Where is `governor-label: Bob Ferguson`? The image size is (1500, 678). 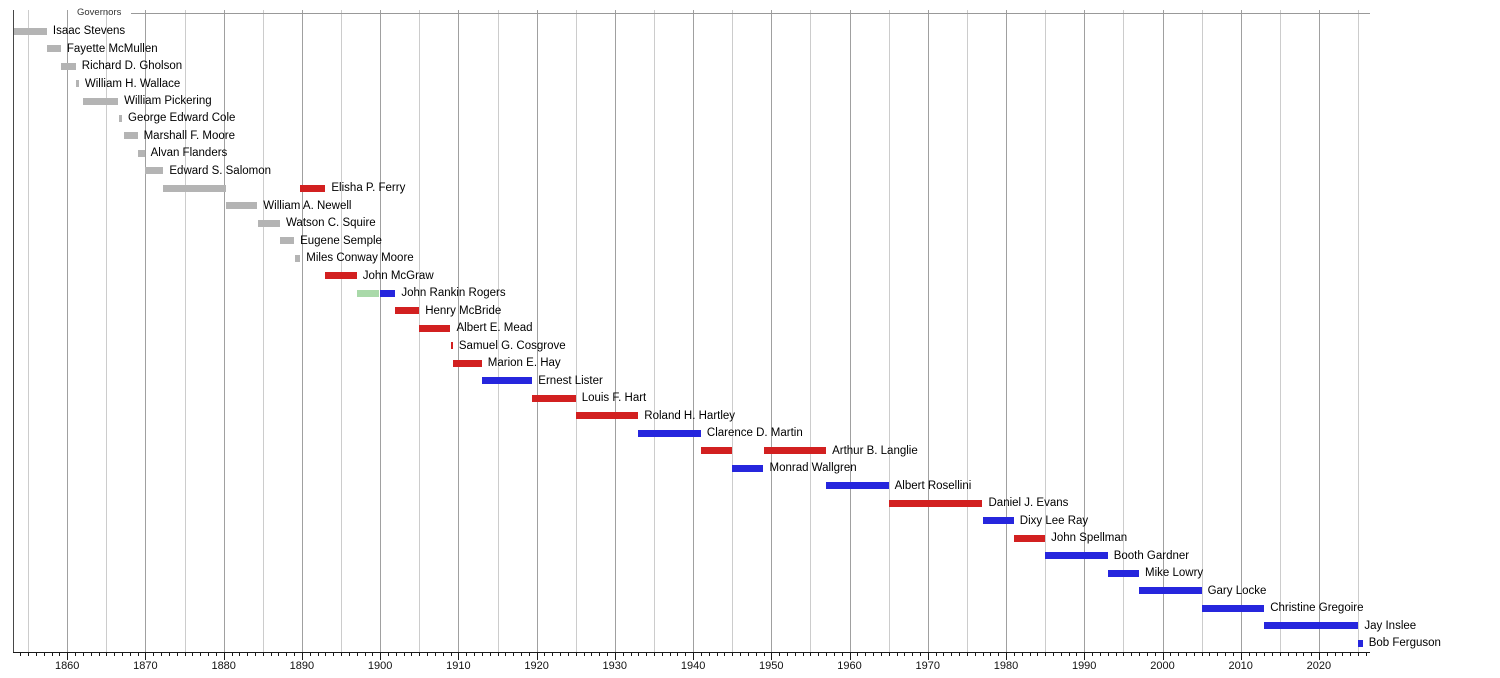
governor-label: Bob Ferguson is located at coordinates (1404, 643).